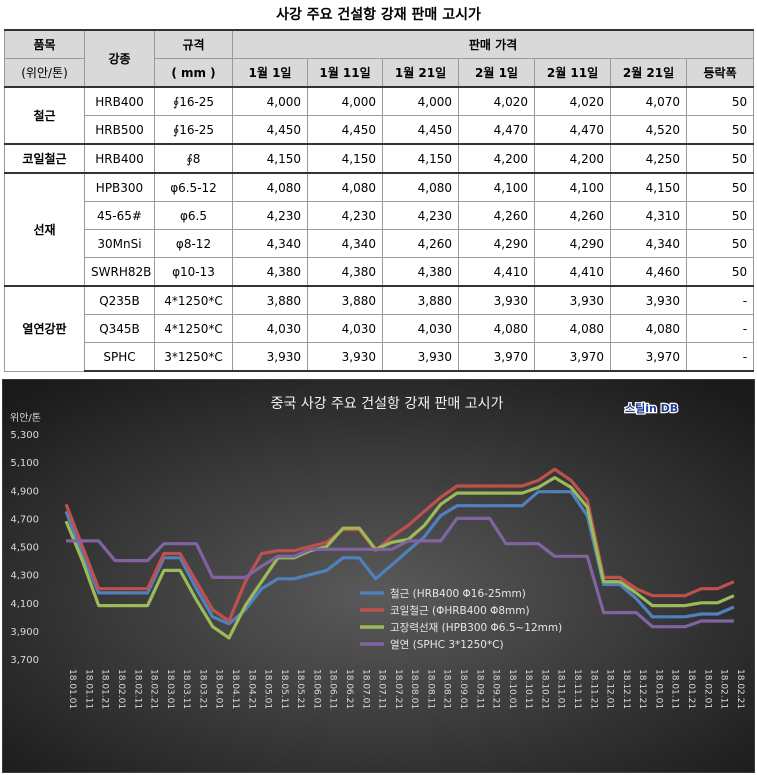 The width and height of the screenshot is (757, 775). What do you see at coordinates (170, 689) in the screenshot?
I see `x-tick-label: 18.03.01` at bounding box center [170, 689].